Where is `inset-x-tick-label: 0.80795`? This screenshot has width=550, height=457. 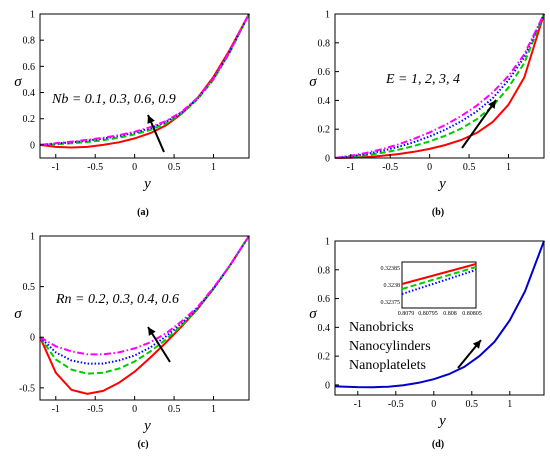 inset-x-tick-label: 0.80795 is located at coordinates (428, 314).